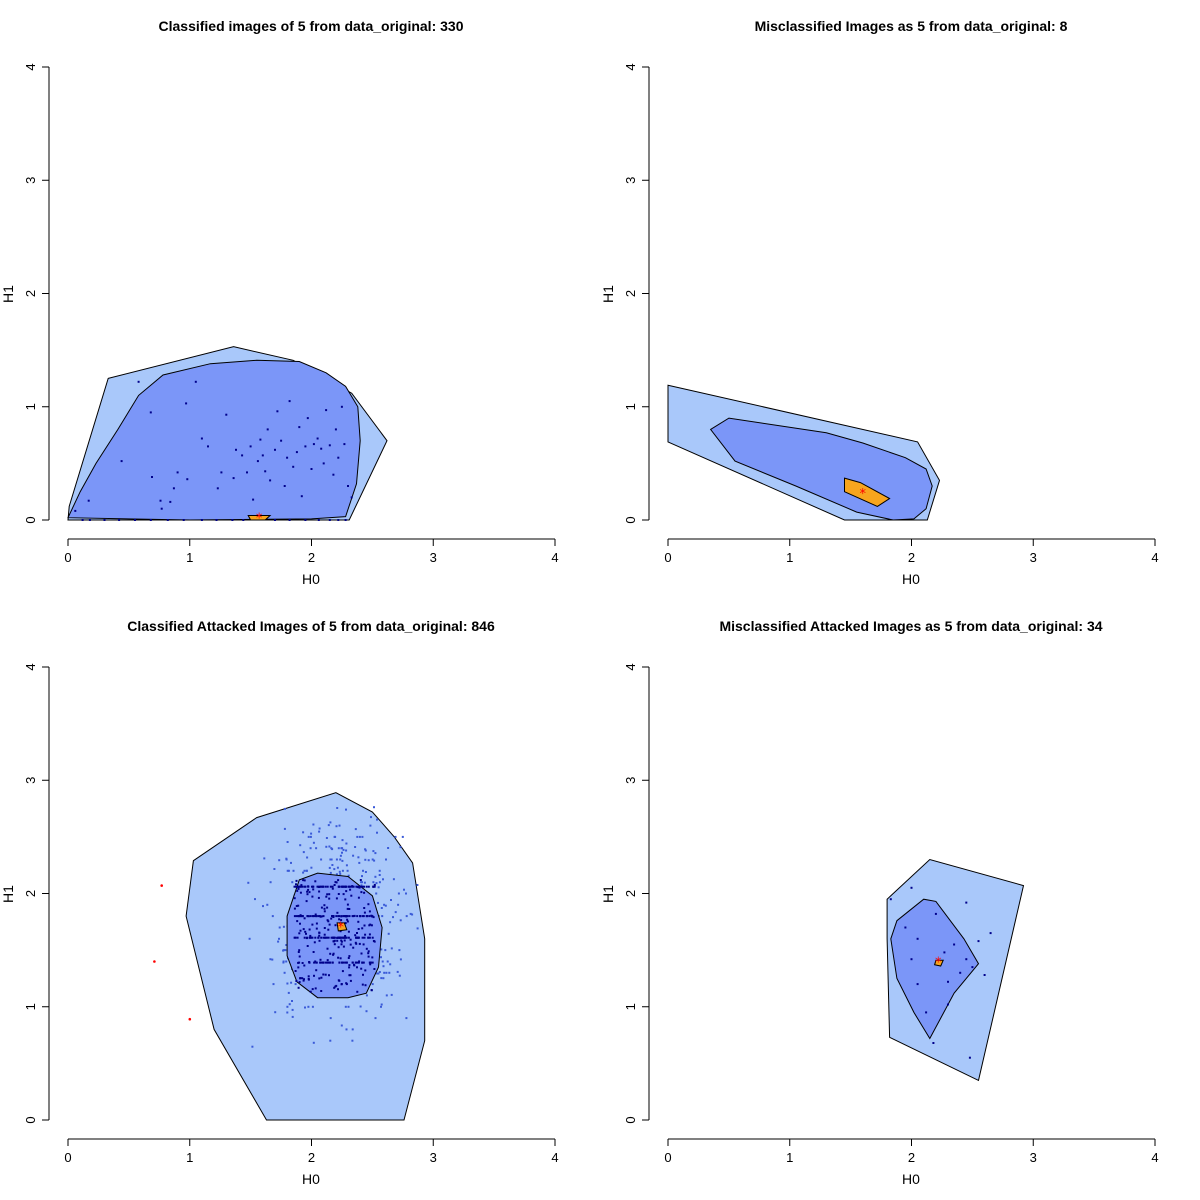 The width and height of the screenshot is (1200, 1200). I want to click on x-tick-label: 0, so click(667, 1157).